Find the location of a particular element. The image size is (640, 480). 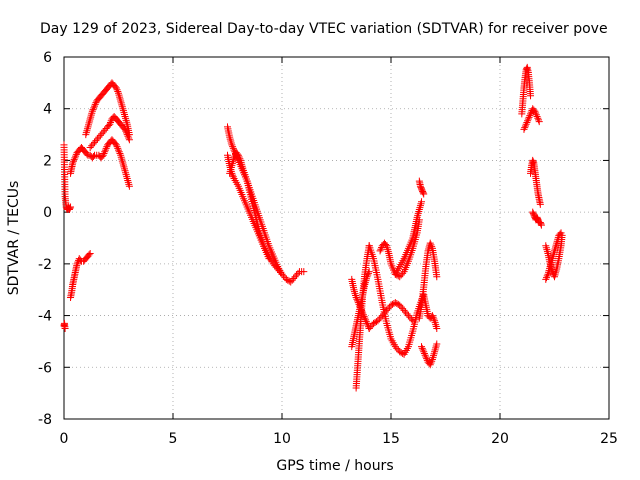

x-tick-label: 25 is located at coordinates (609, 439).